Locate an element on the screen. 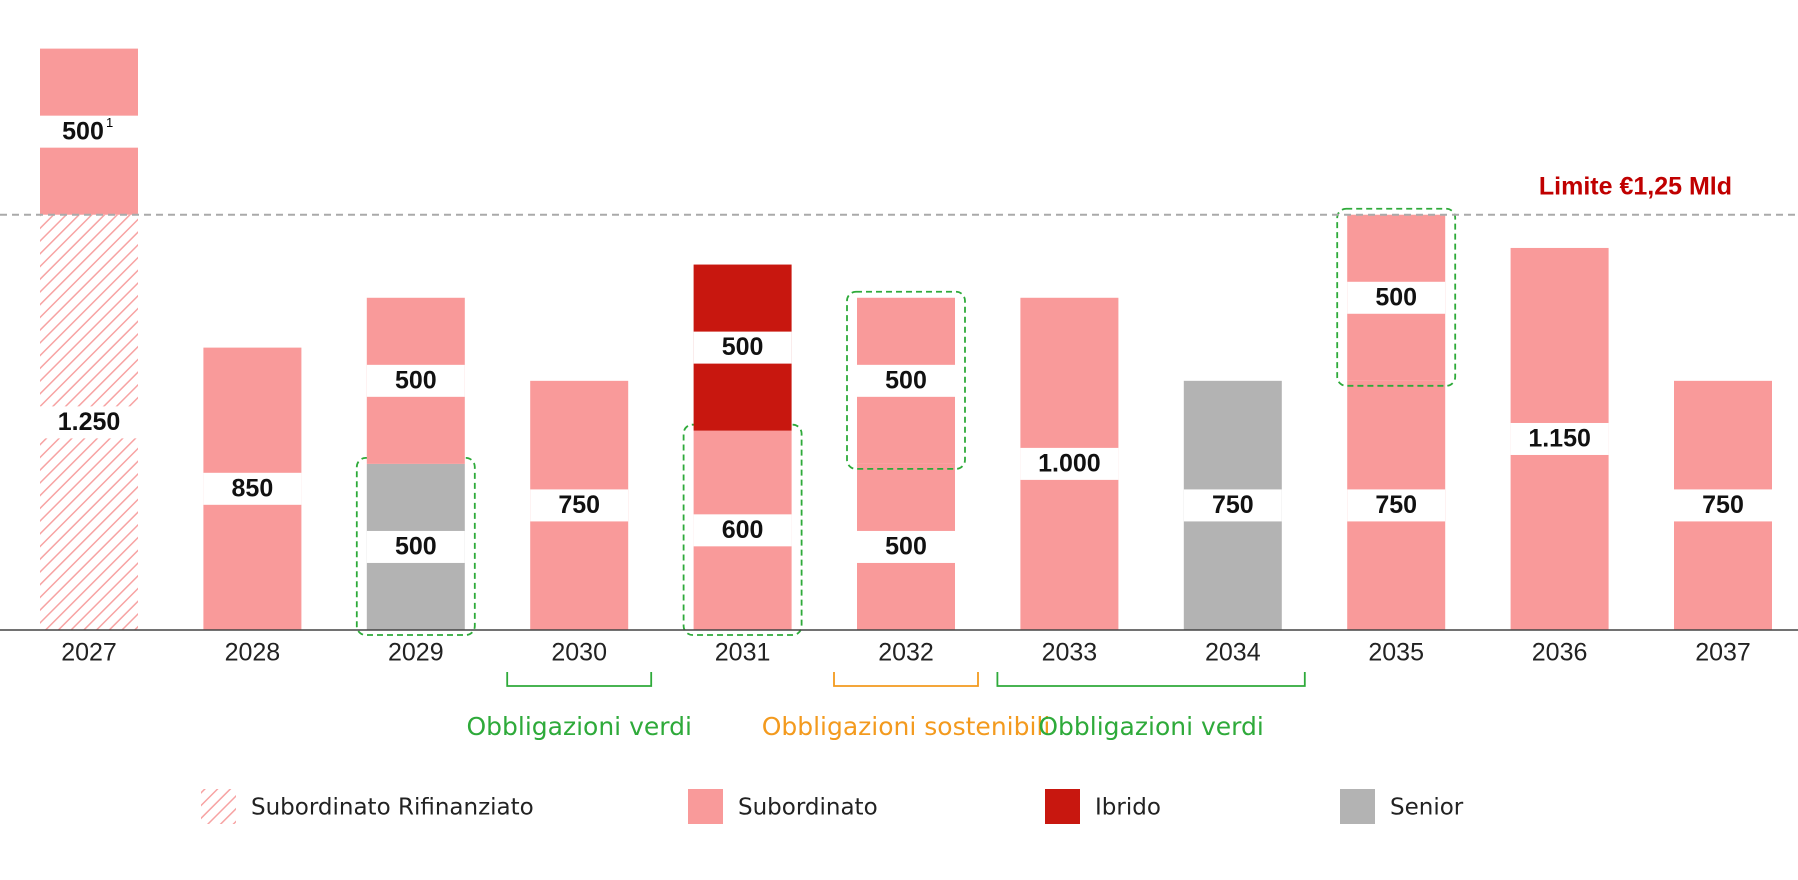 The width and height of the screenshot is (1798, 880). x-tick-label: 2037 is located at coordinates (1723, 653).